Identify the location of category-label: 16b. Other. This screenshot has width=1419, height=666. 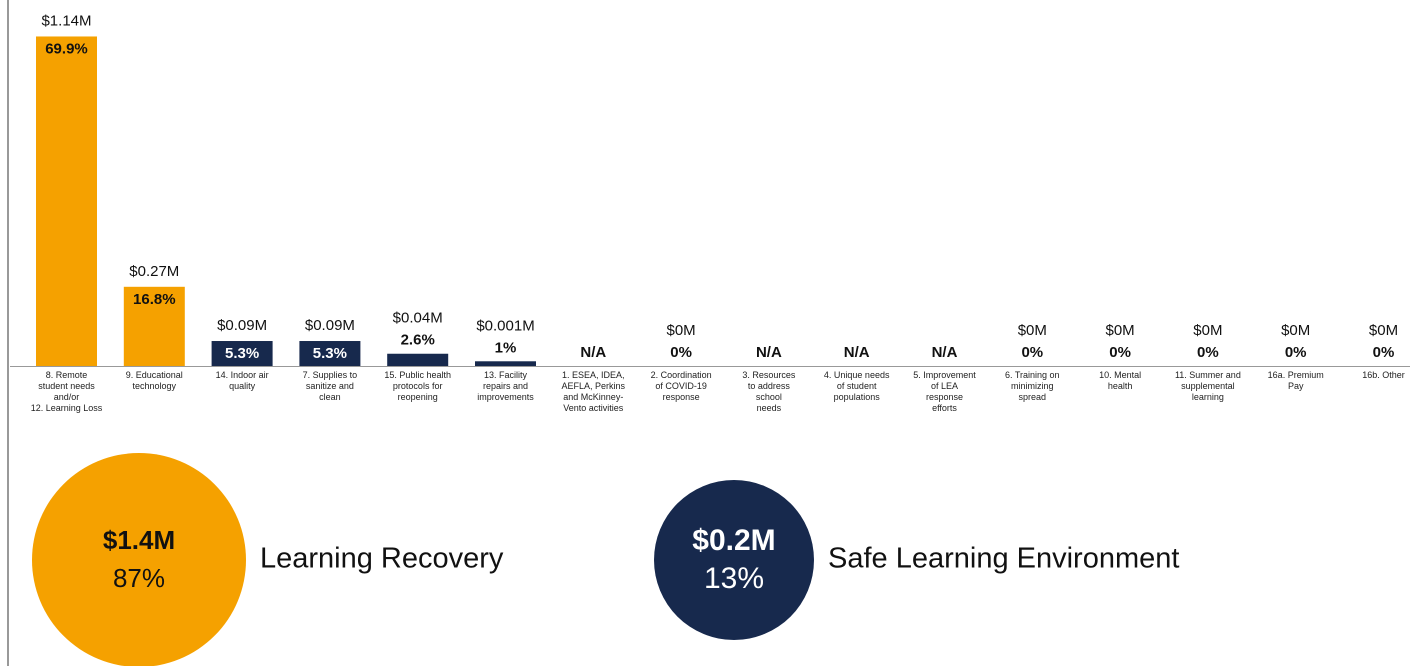
(1383, 375).